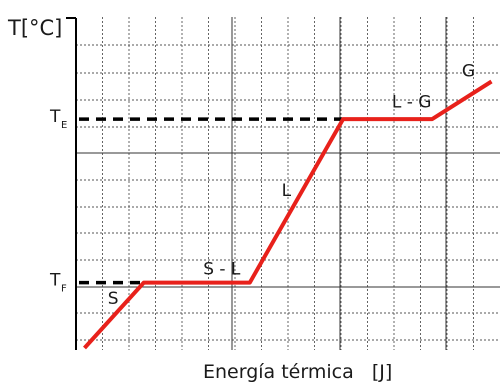 The height and width of the screenshot is (382, 500). Describe the element at coordinates (64, 289) in the screenshot. I see `y-tick-sub: F` at that location.